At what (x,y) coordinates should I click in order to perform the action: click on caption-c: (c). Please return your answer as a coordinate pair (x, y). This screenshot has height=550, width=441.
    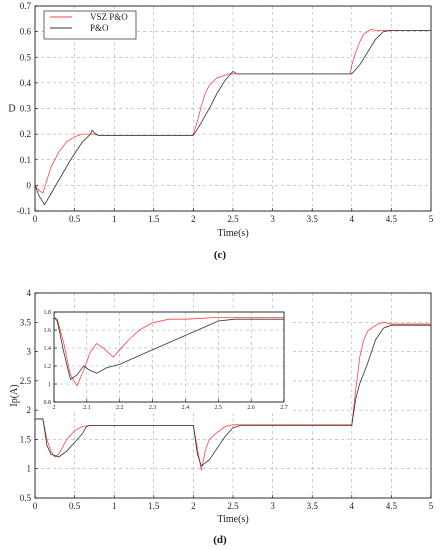
    Looking at the image, I should click on (220, 255).